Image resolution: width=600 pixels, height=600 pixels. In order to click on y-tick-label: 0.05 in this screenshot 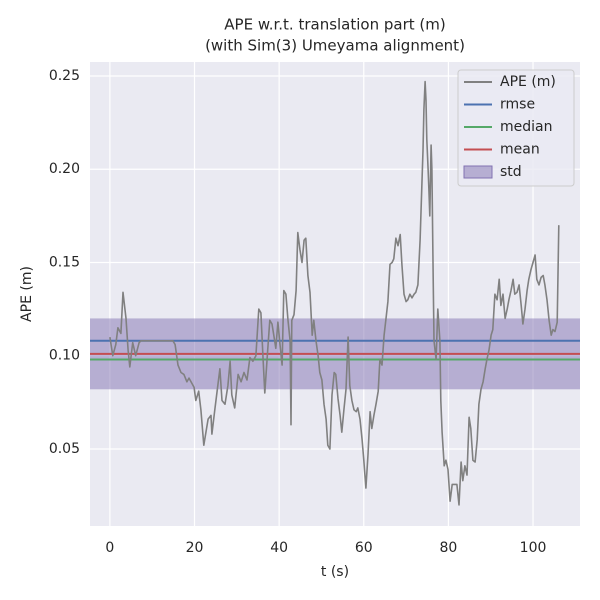, I will do `click(64, 449)`.